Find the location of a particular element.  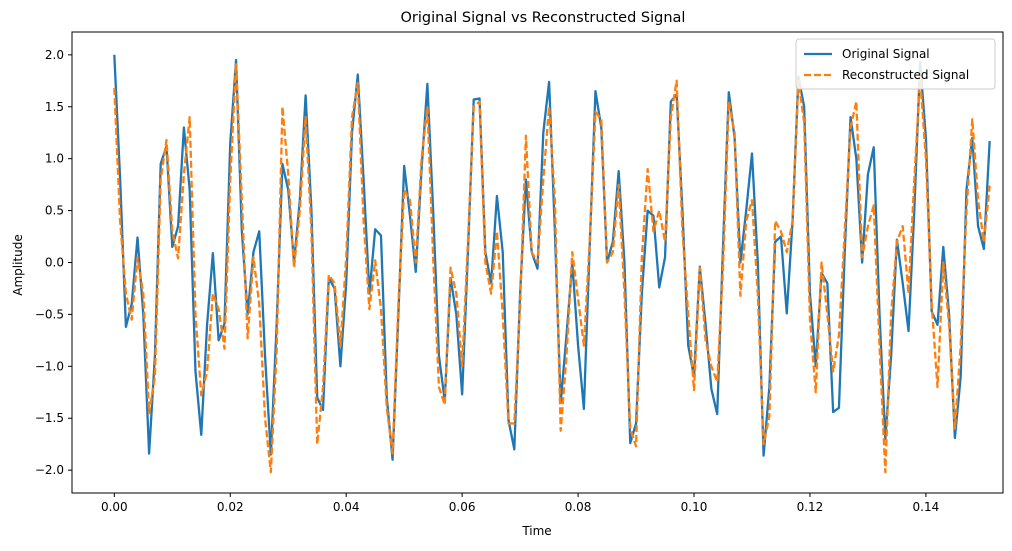

x-tick-label: 0.06 is located at coordinates (462, 507).